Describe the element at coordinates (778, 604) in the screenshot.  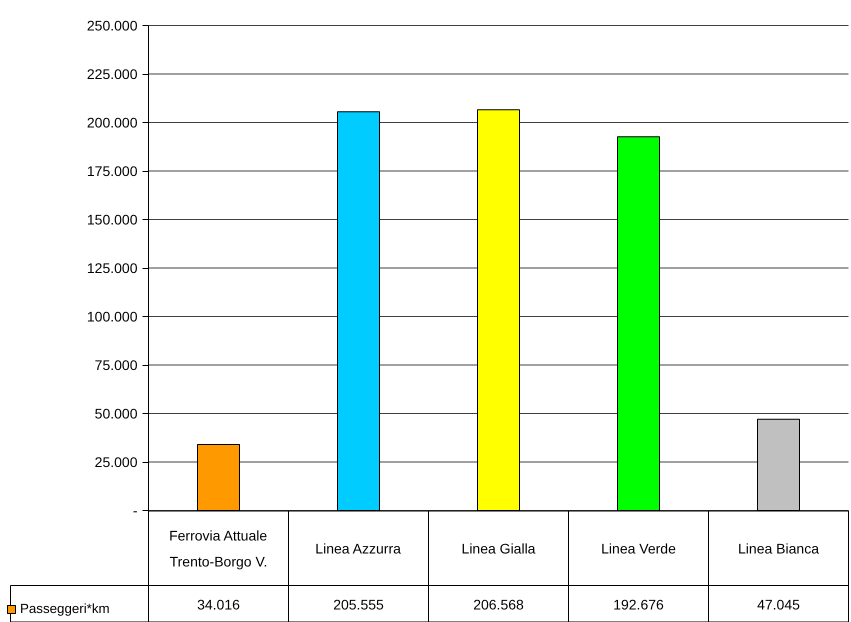
I see `data-label: 47.045` at that location.